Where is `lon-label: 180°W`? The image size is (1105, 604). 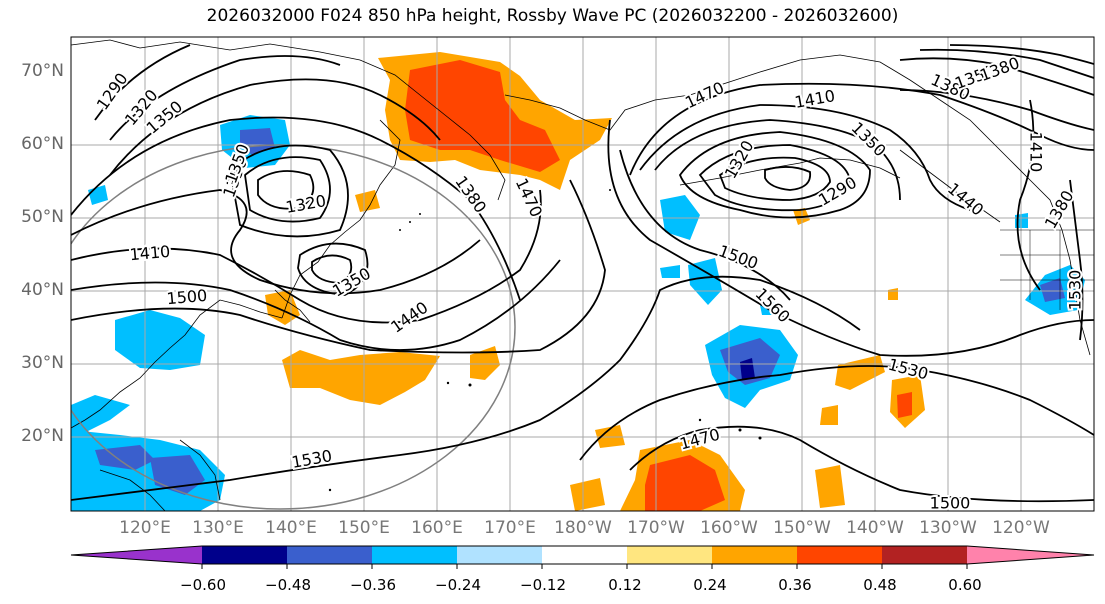 lon-label: 180°W is located at coordinates (583, 528).